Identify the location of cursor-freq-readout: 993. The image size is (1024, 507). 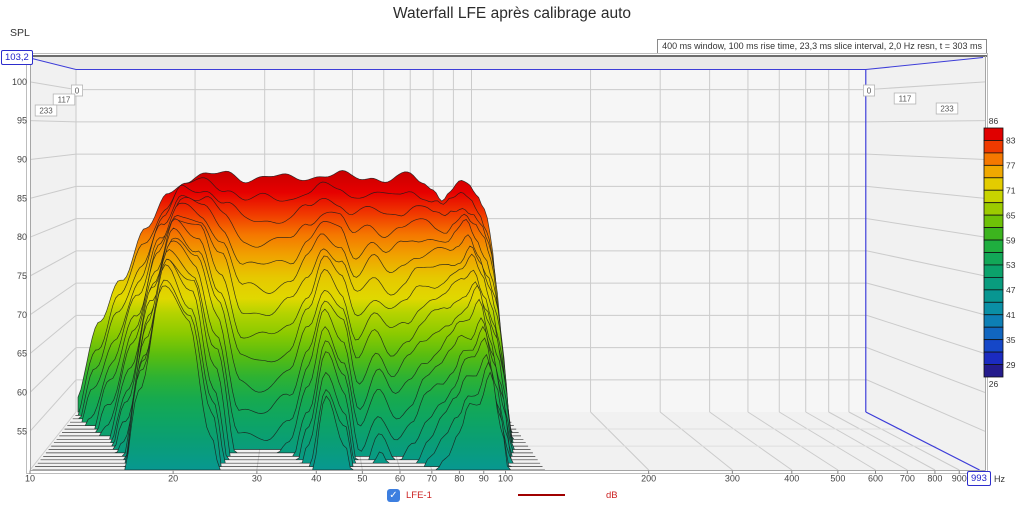
(979, 478).